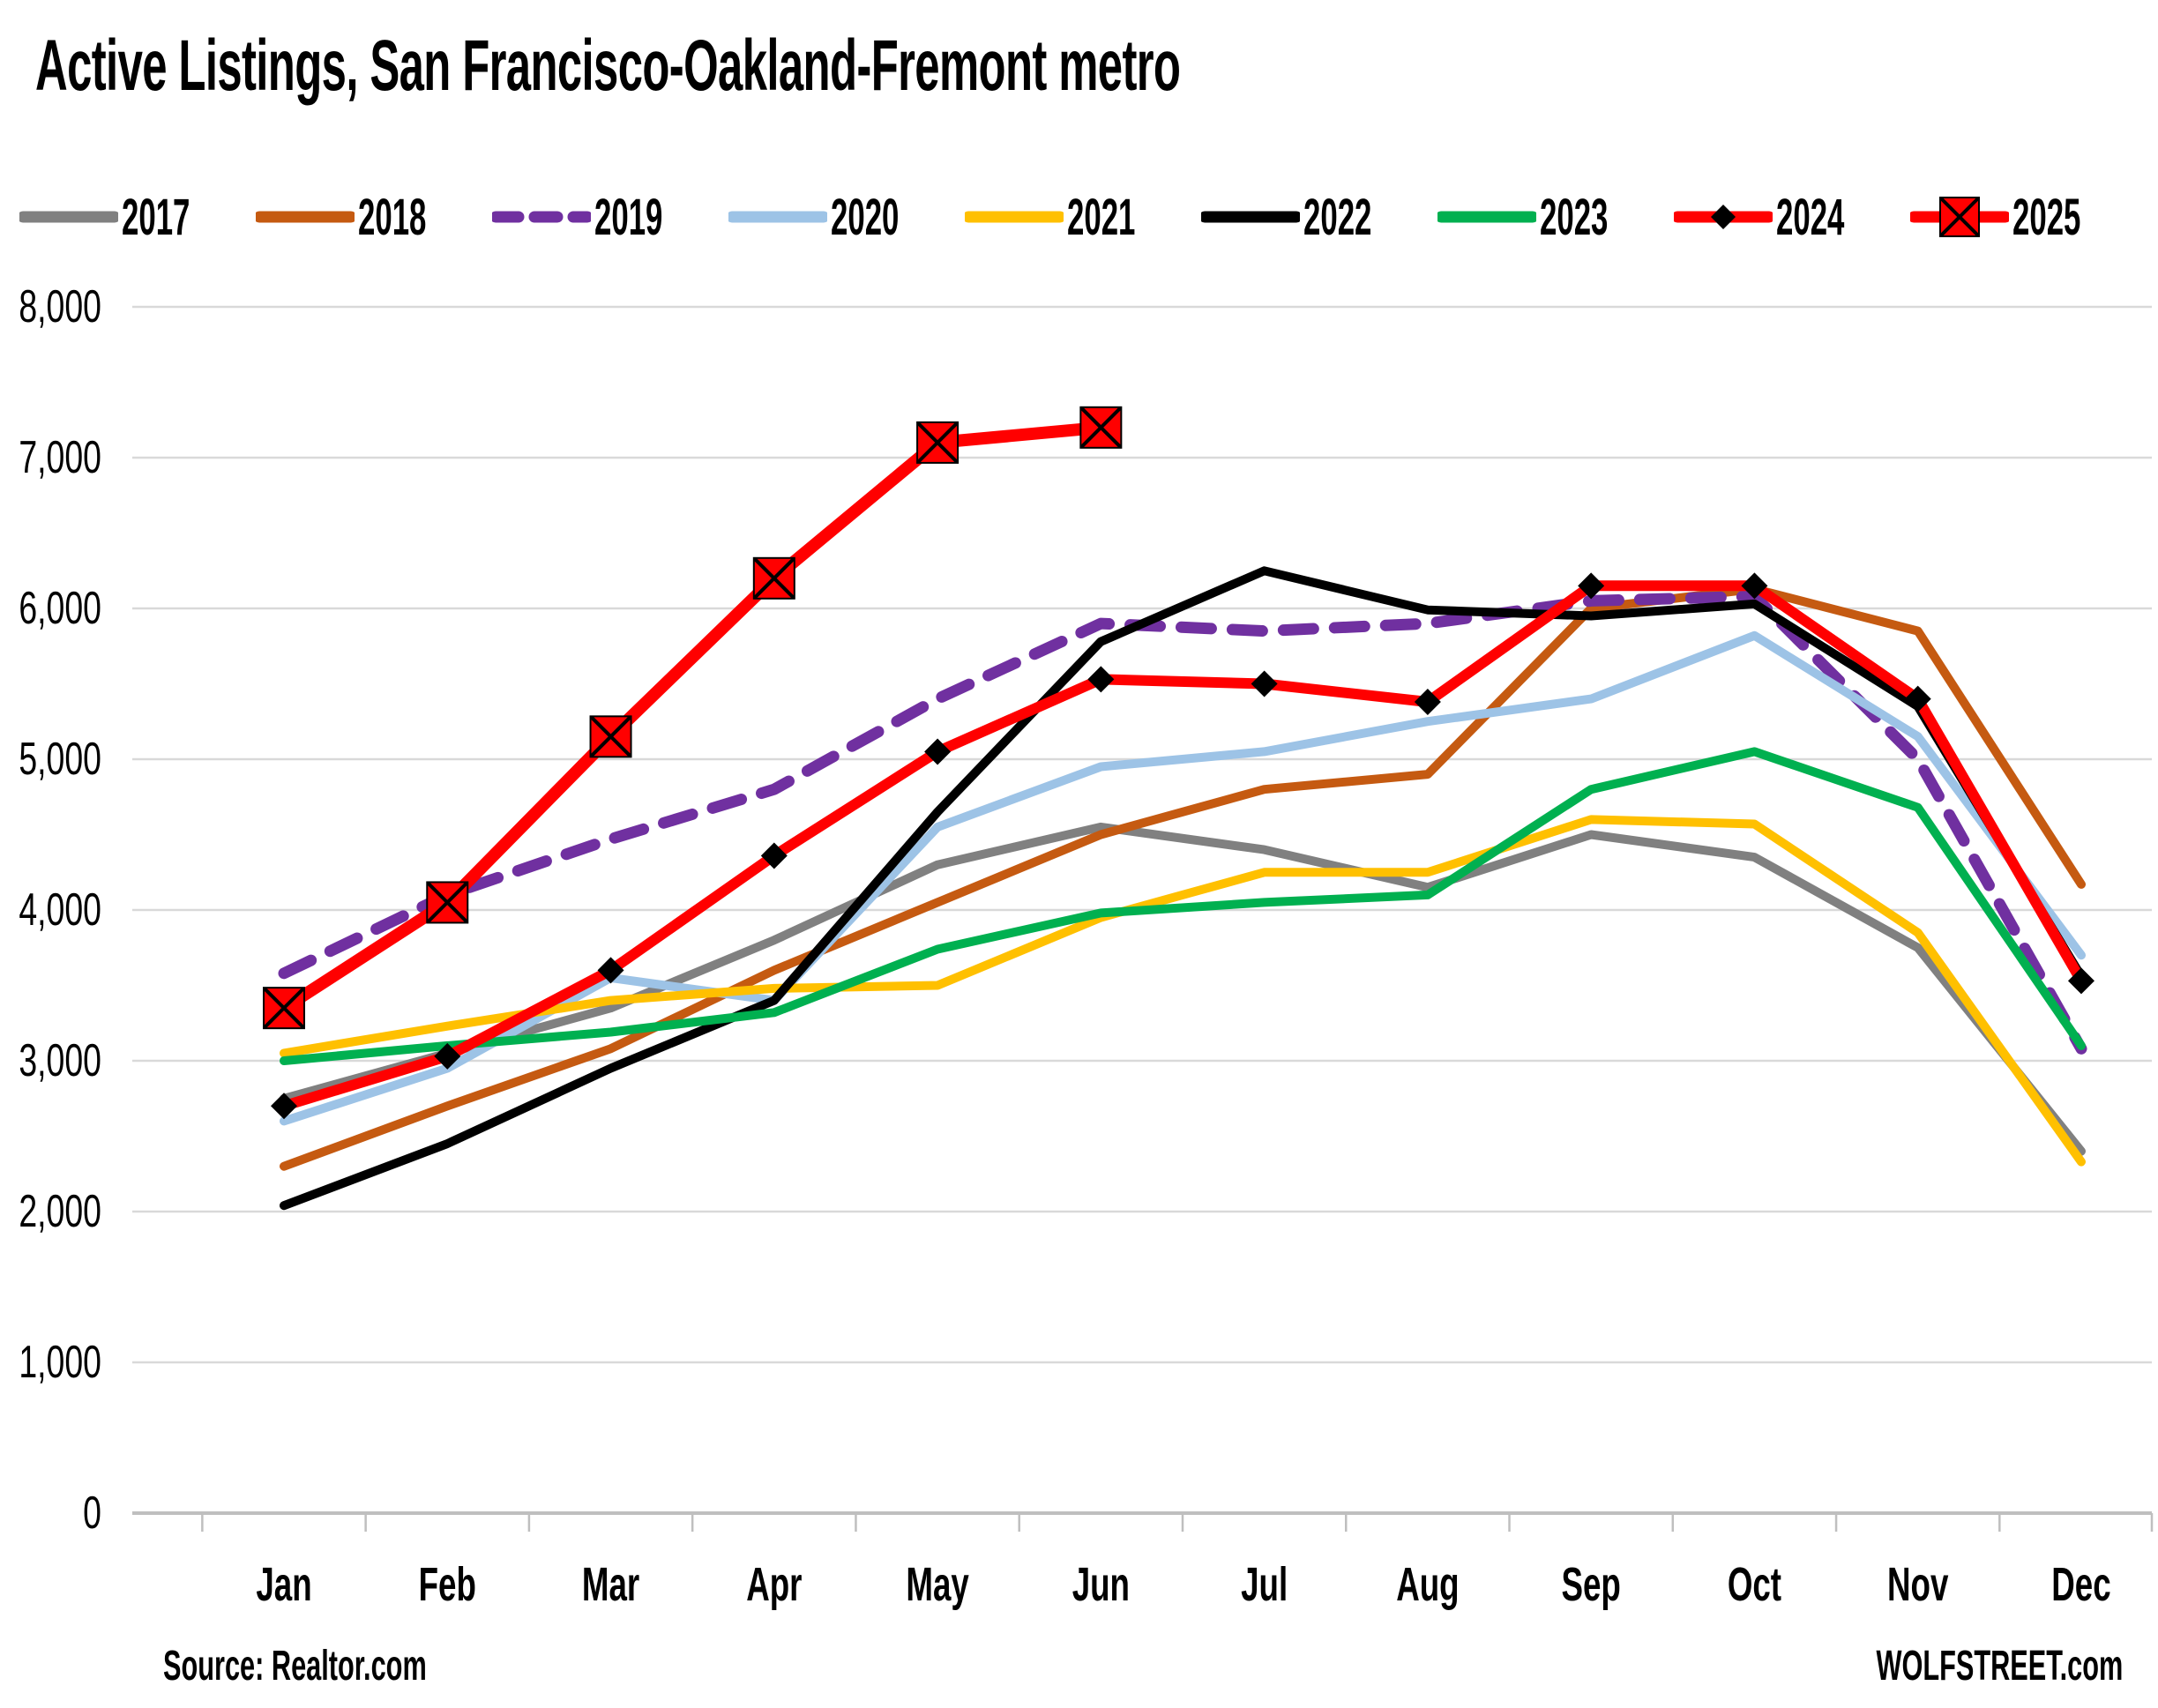  Describe the element at coordinates (2046, 217) in the screenshot. I see `legend-label-2025: 2025` at that location.